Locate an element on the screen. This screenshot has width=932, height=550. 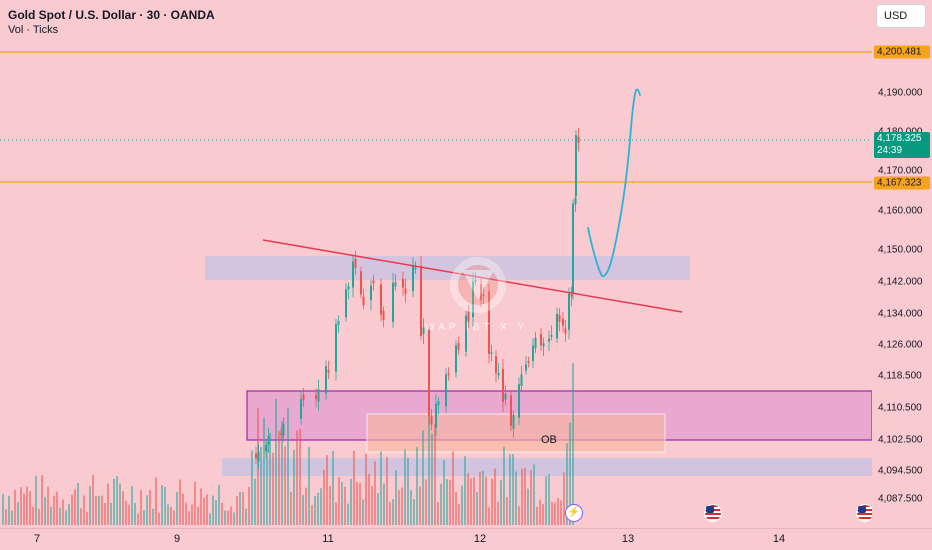
upper-supply-zone is located at coordinates (447, 268).